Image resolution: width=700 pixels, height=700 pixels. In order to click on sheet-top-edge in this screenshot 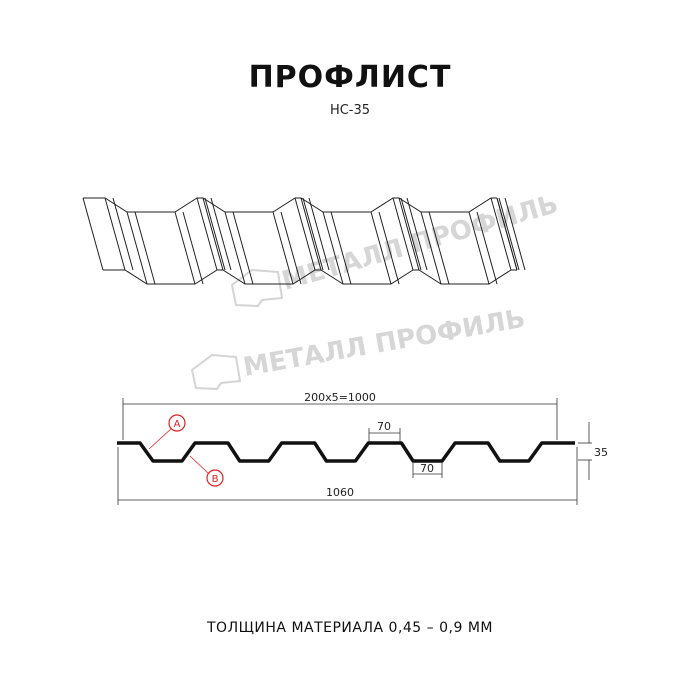, I will do `click(290, 205)`.